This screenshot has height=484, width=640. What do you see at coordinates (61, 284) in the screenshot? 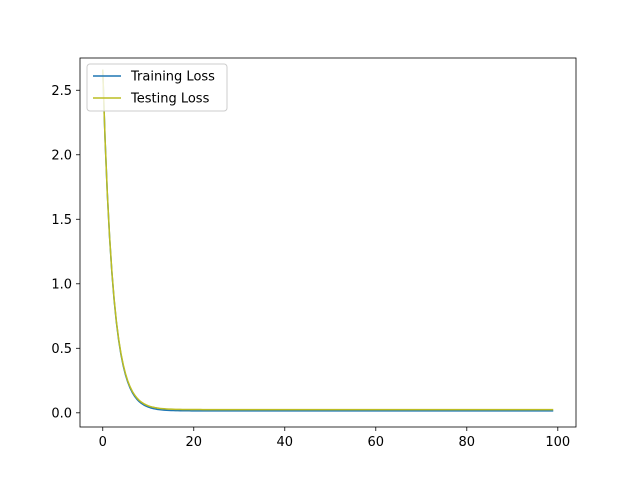
I see `y-tick-label: 1.0` at bounding box center [61, 284].